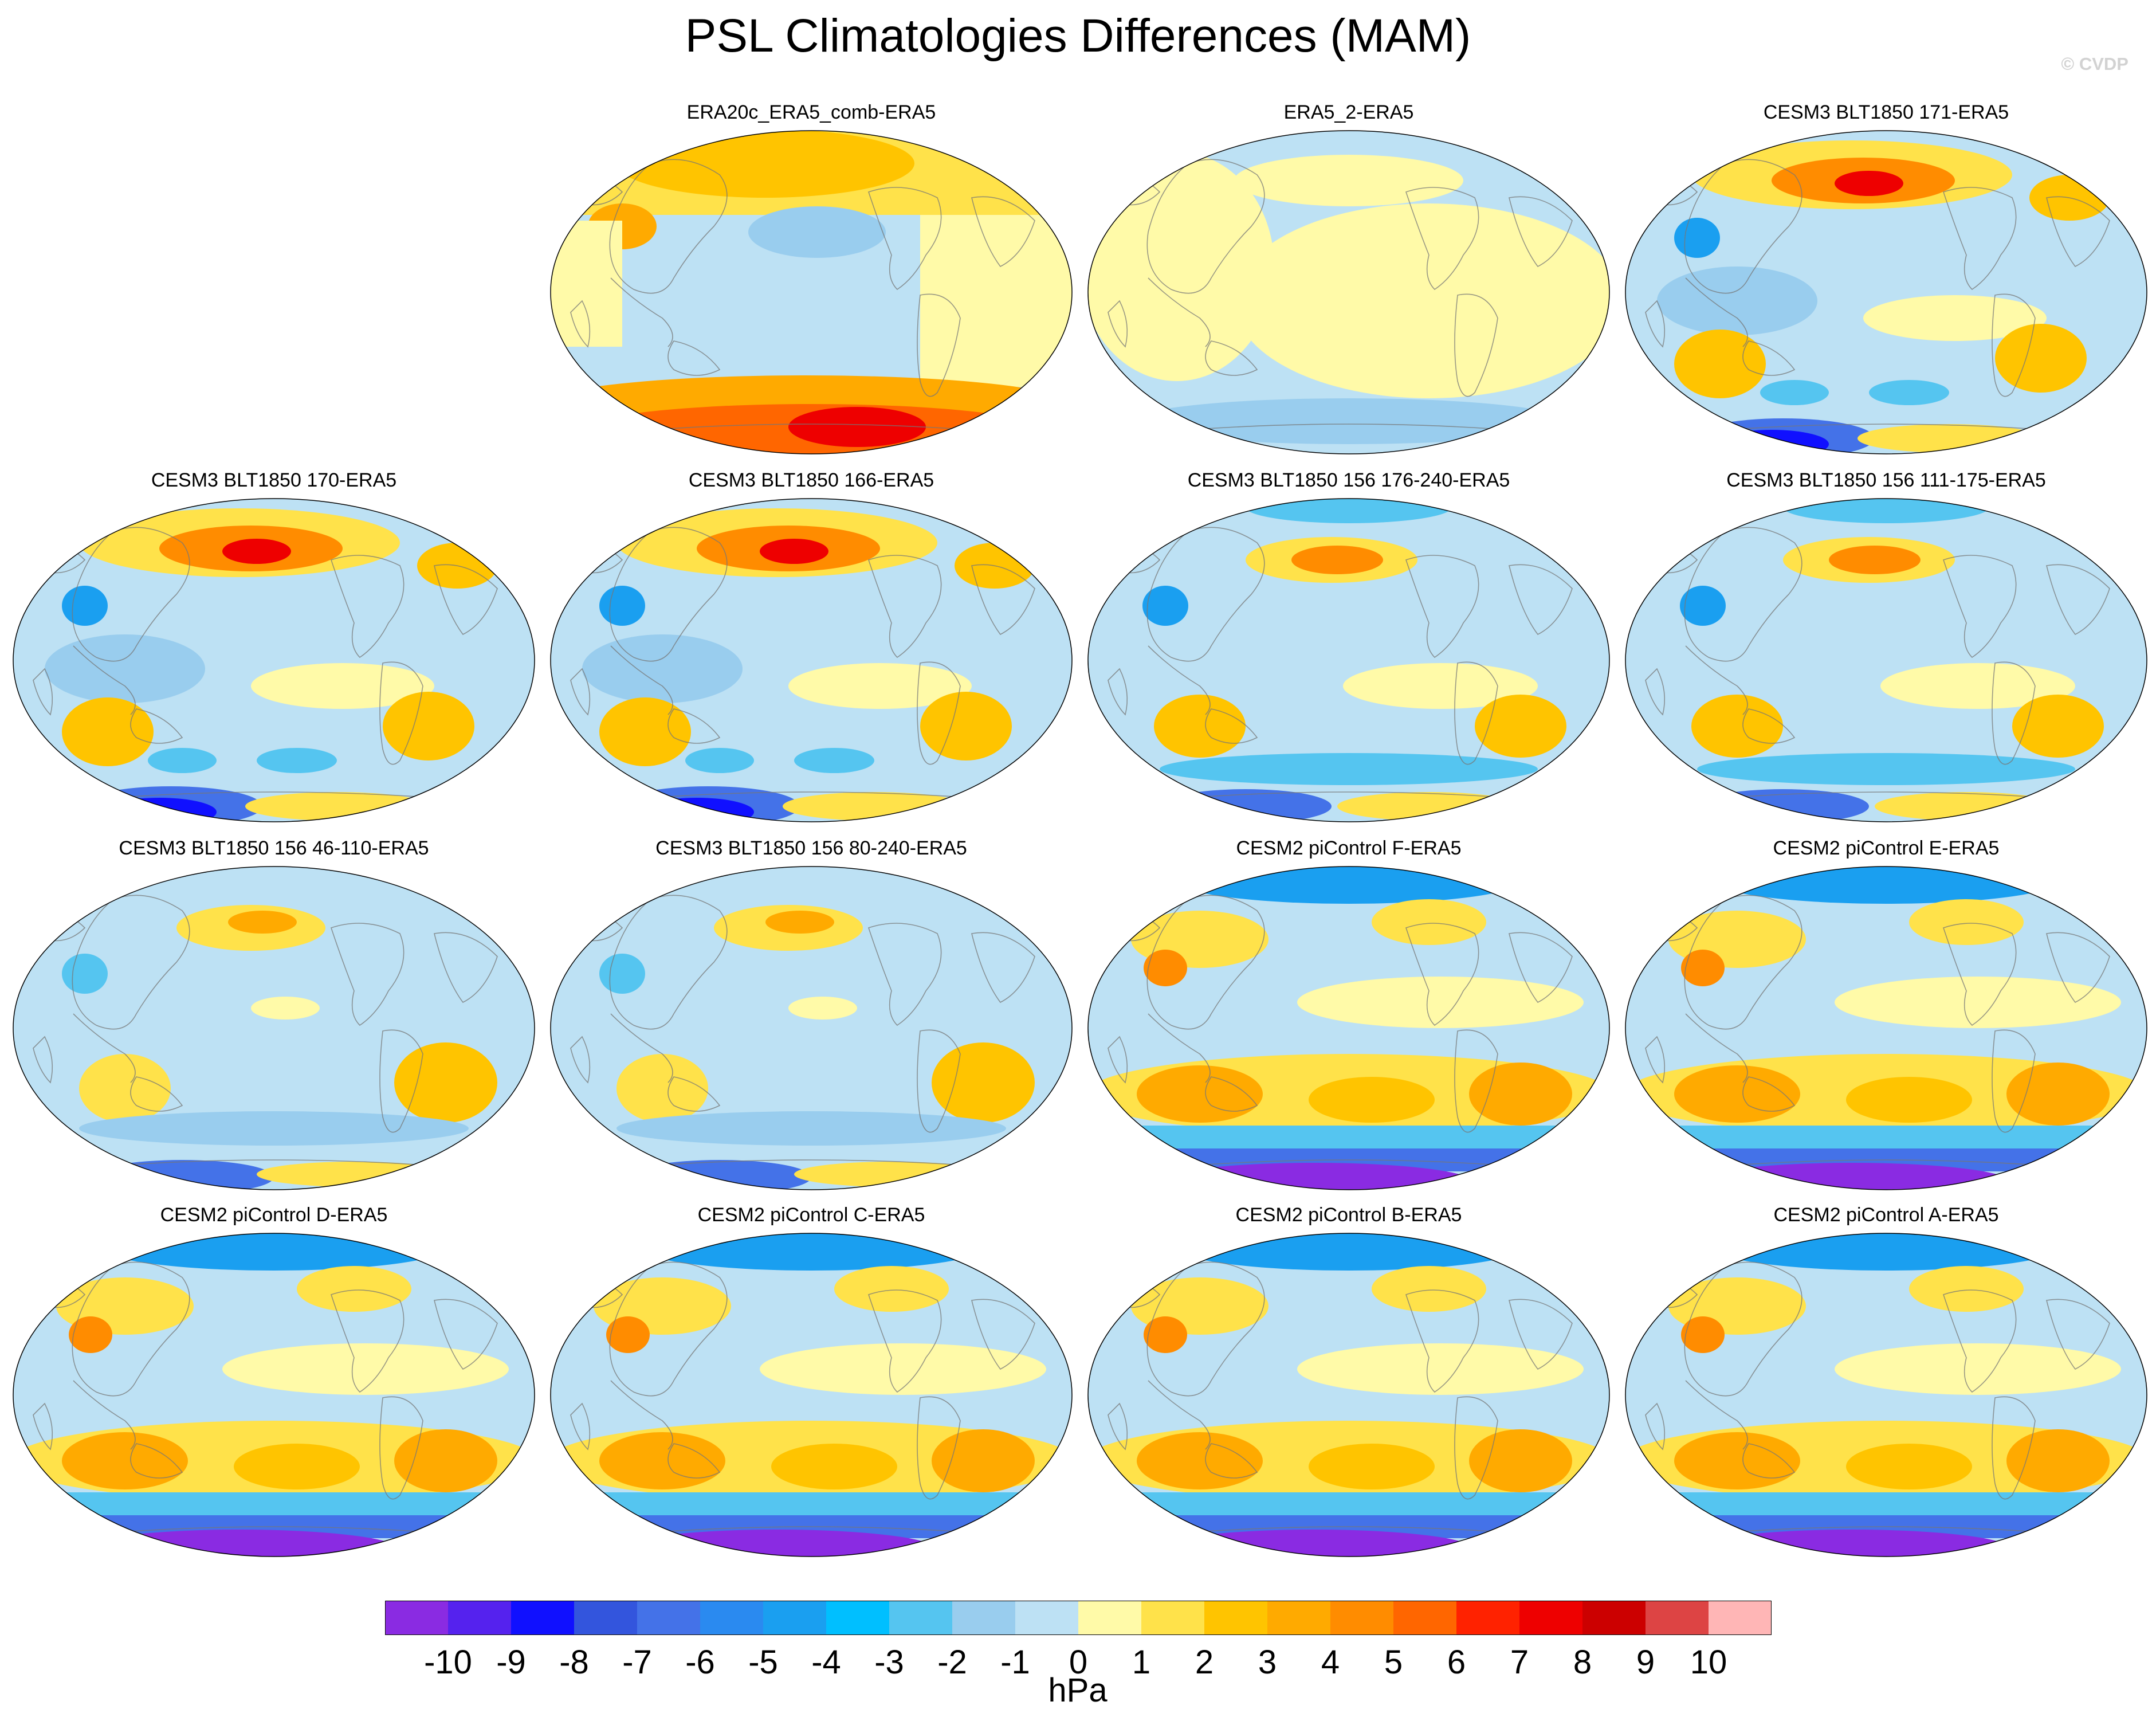 The image size is (2156, 1725). I want to click on colorbar-tick-label: -2, so click(952, 1663).